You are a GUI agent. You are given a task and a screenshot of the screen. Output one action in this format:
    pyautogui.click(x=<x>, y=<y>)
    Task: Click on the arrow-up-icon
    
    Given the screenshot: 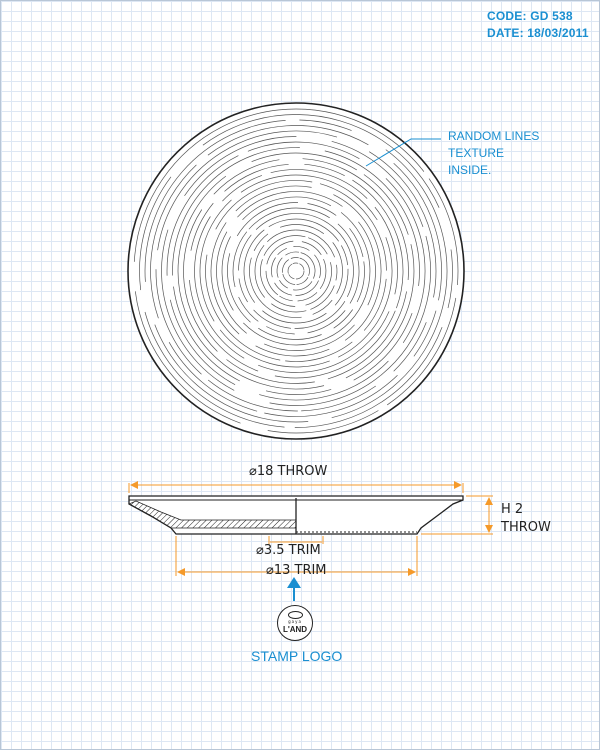 What is the action you would take?
    pyautogui.click(x=294, y=589)
    